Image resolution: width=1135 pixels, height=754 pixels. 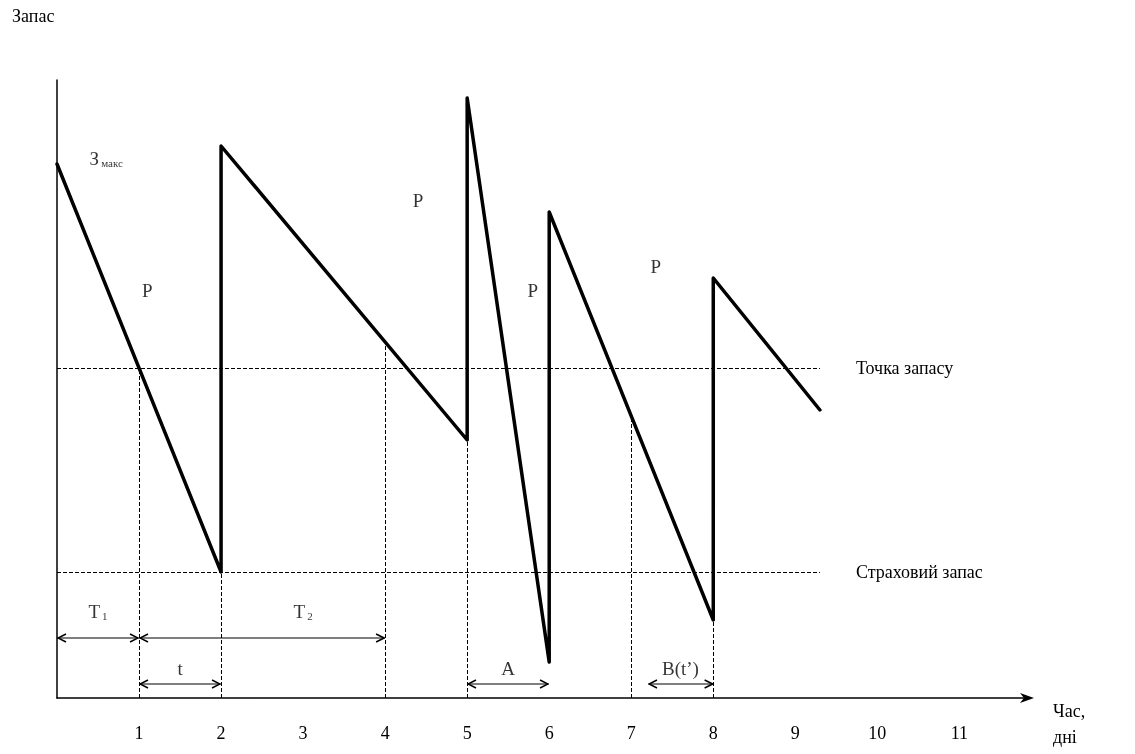 I want to click on x-tick-label: 1, so click(x=139, y=733).